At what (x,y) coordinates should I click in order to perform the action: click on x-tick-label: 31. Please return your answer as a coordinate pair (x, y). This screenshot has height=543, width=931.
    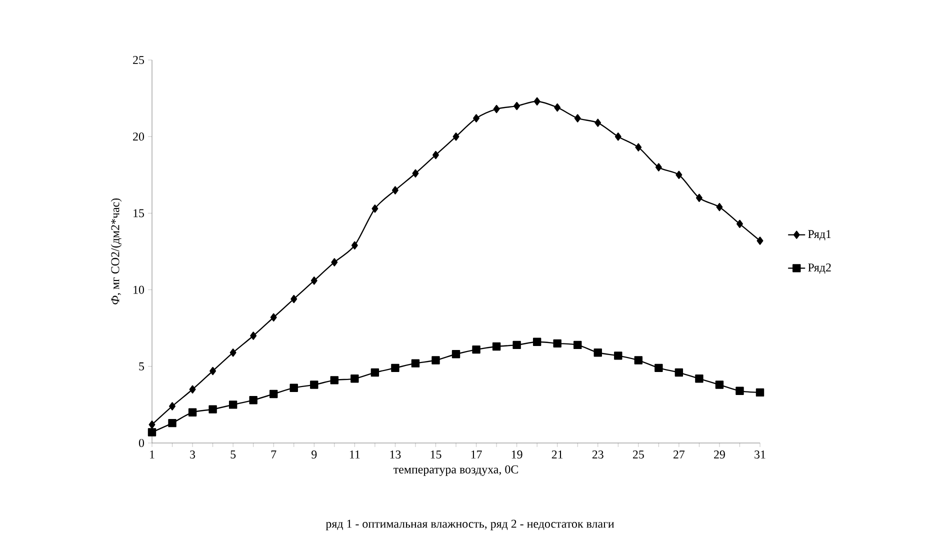
    Looking at the image, I should click on (760, 454).